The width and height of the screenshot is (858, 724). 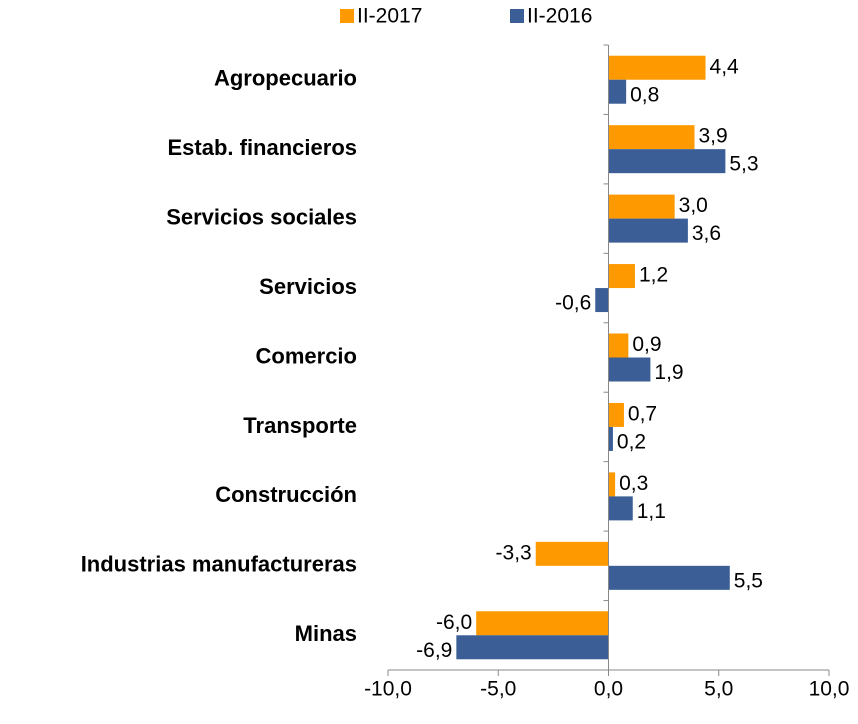 I want to click on x-tick-label: 5,0, so click(x=718, y=689).